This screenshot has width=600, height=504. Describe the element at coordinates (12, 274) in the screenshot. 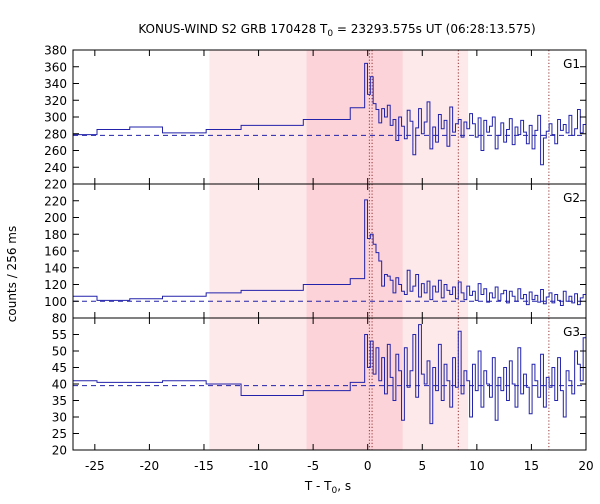

I see `y-axis-label: counts / 256 ms` at that location.